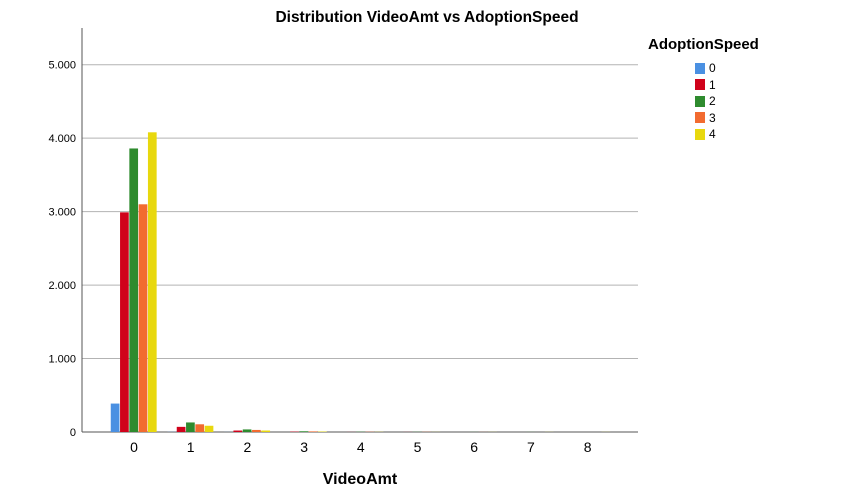  I want to click on x-tick-label: 6, so click(474, 447).